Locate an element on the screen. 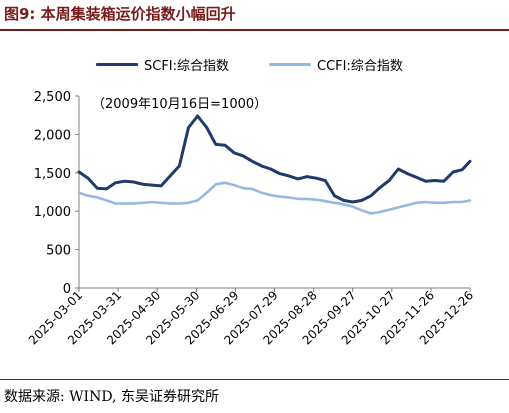 This screenshot has width=509, height=413. y-tick-label: 1,500 is located at coordinates (52, 174).